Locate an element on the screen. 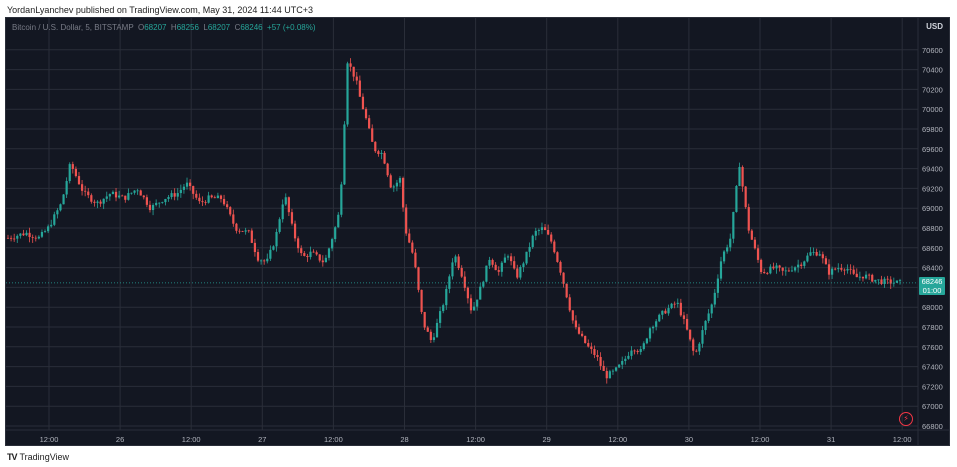 Image resolution: width=957 pixels, height=467 pixels. high-label: H is located at coordinates (173, 27).